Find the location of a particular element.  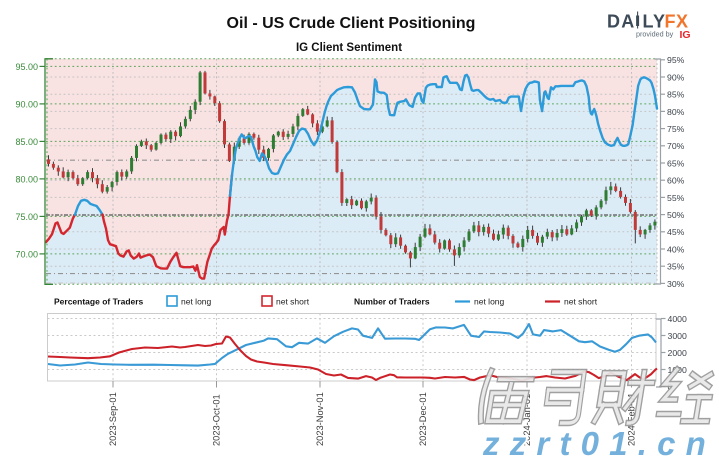

svg-text: FX is located at coordinates (677, 22).